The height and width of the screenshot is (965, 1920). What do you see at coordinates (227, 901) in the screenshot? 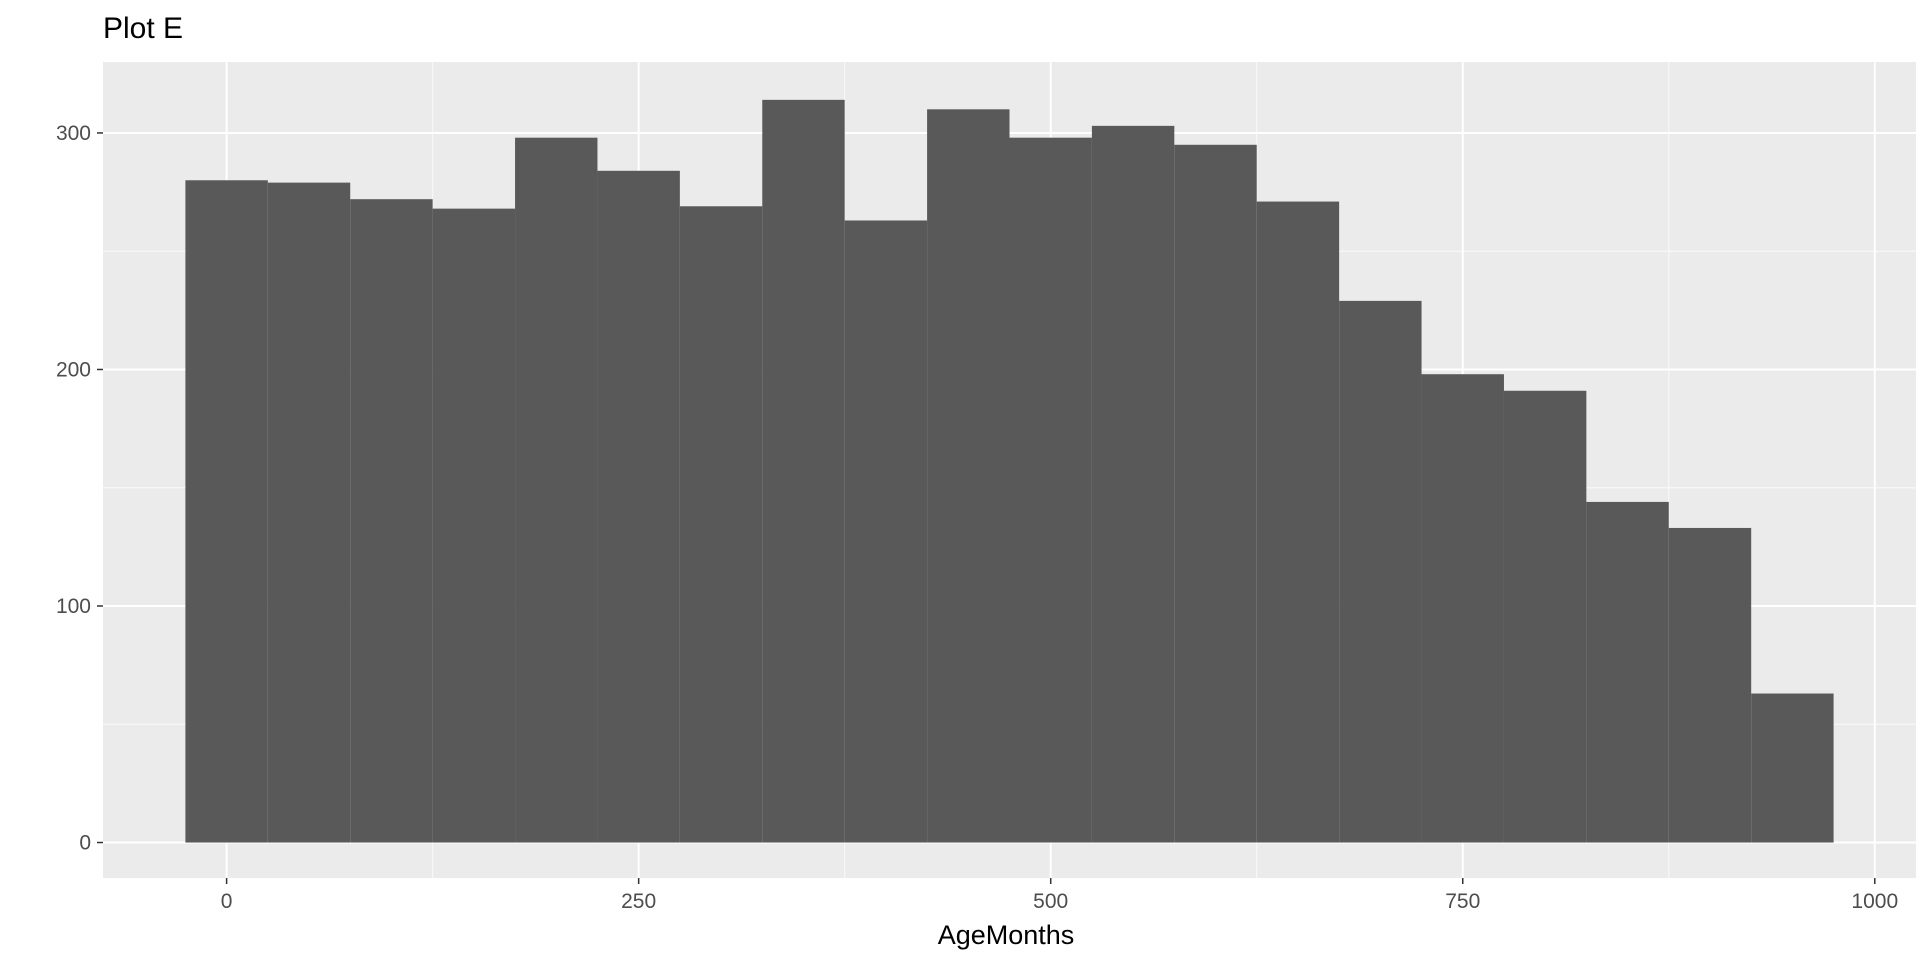
I see `x-tick-label: 0` at bounding box center [227, 901].